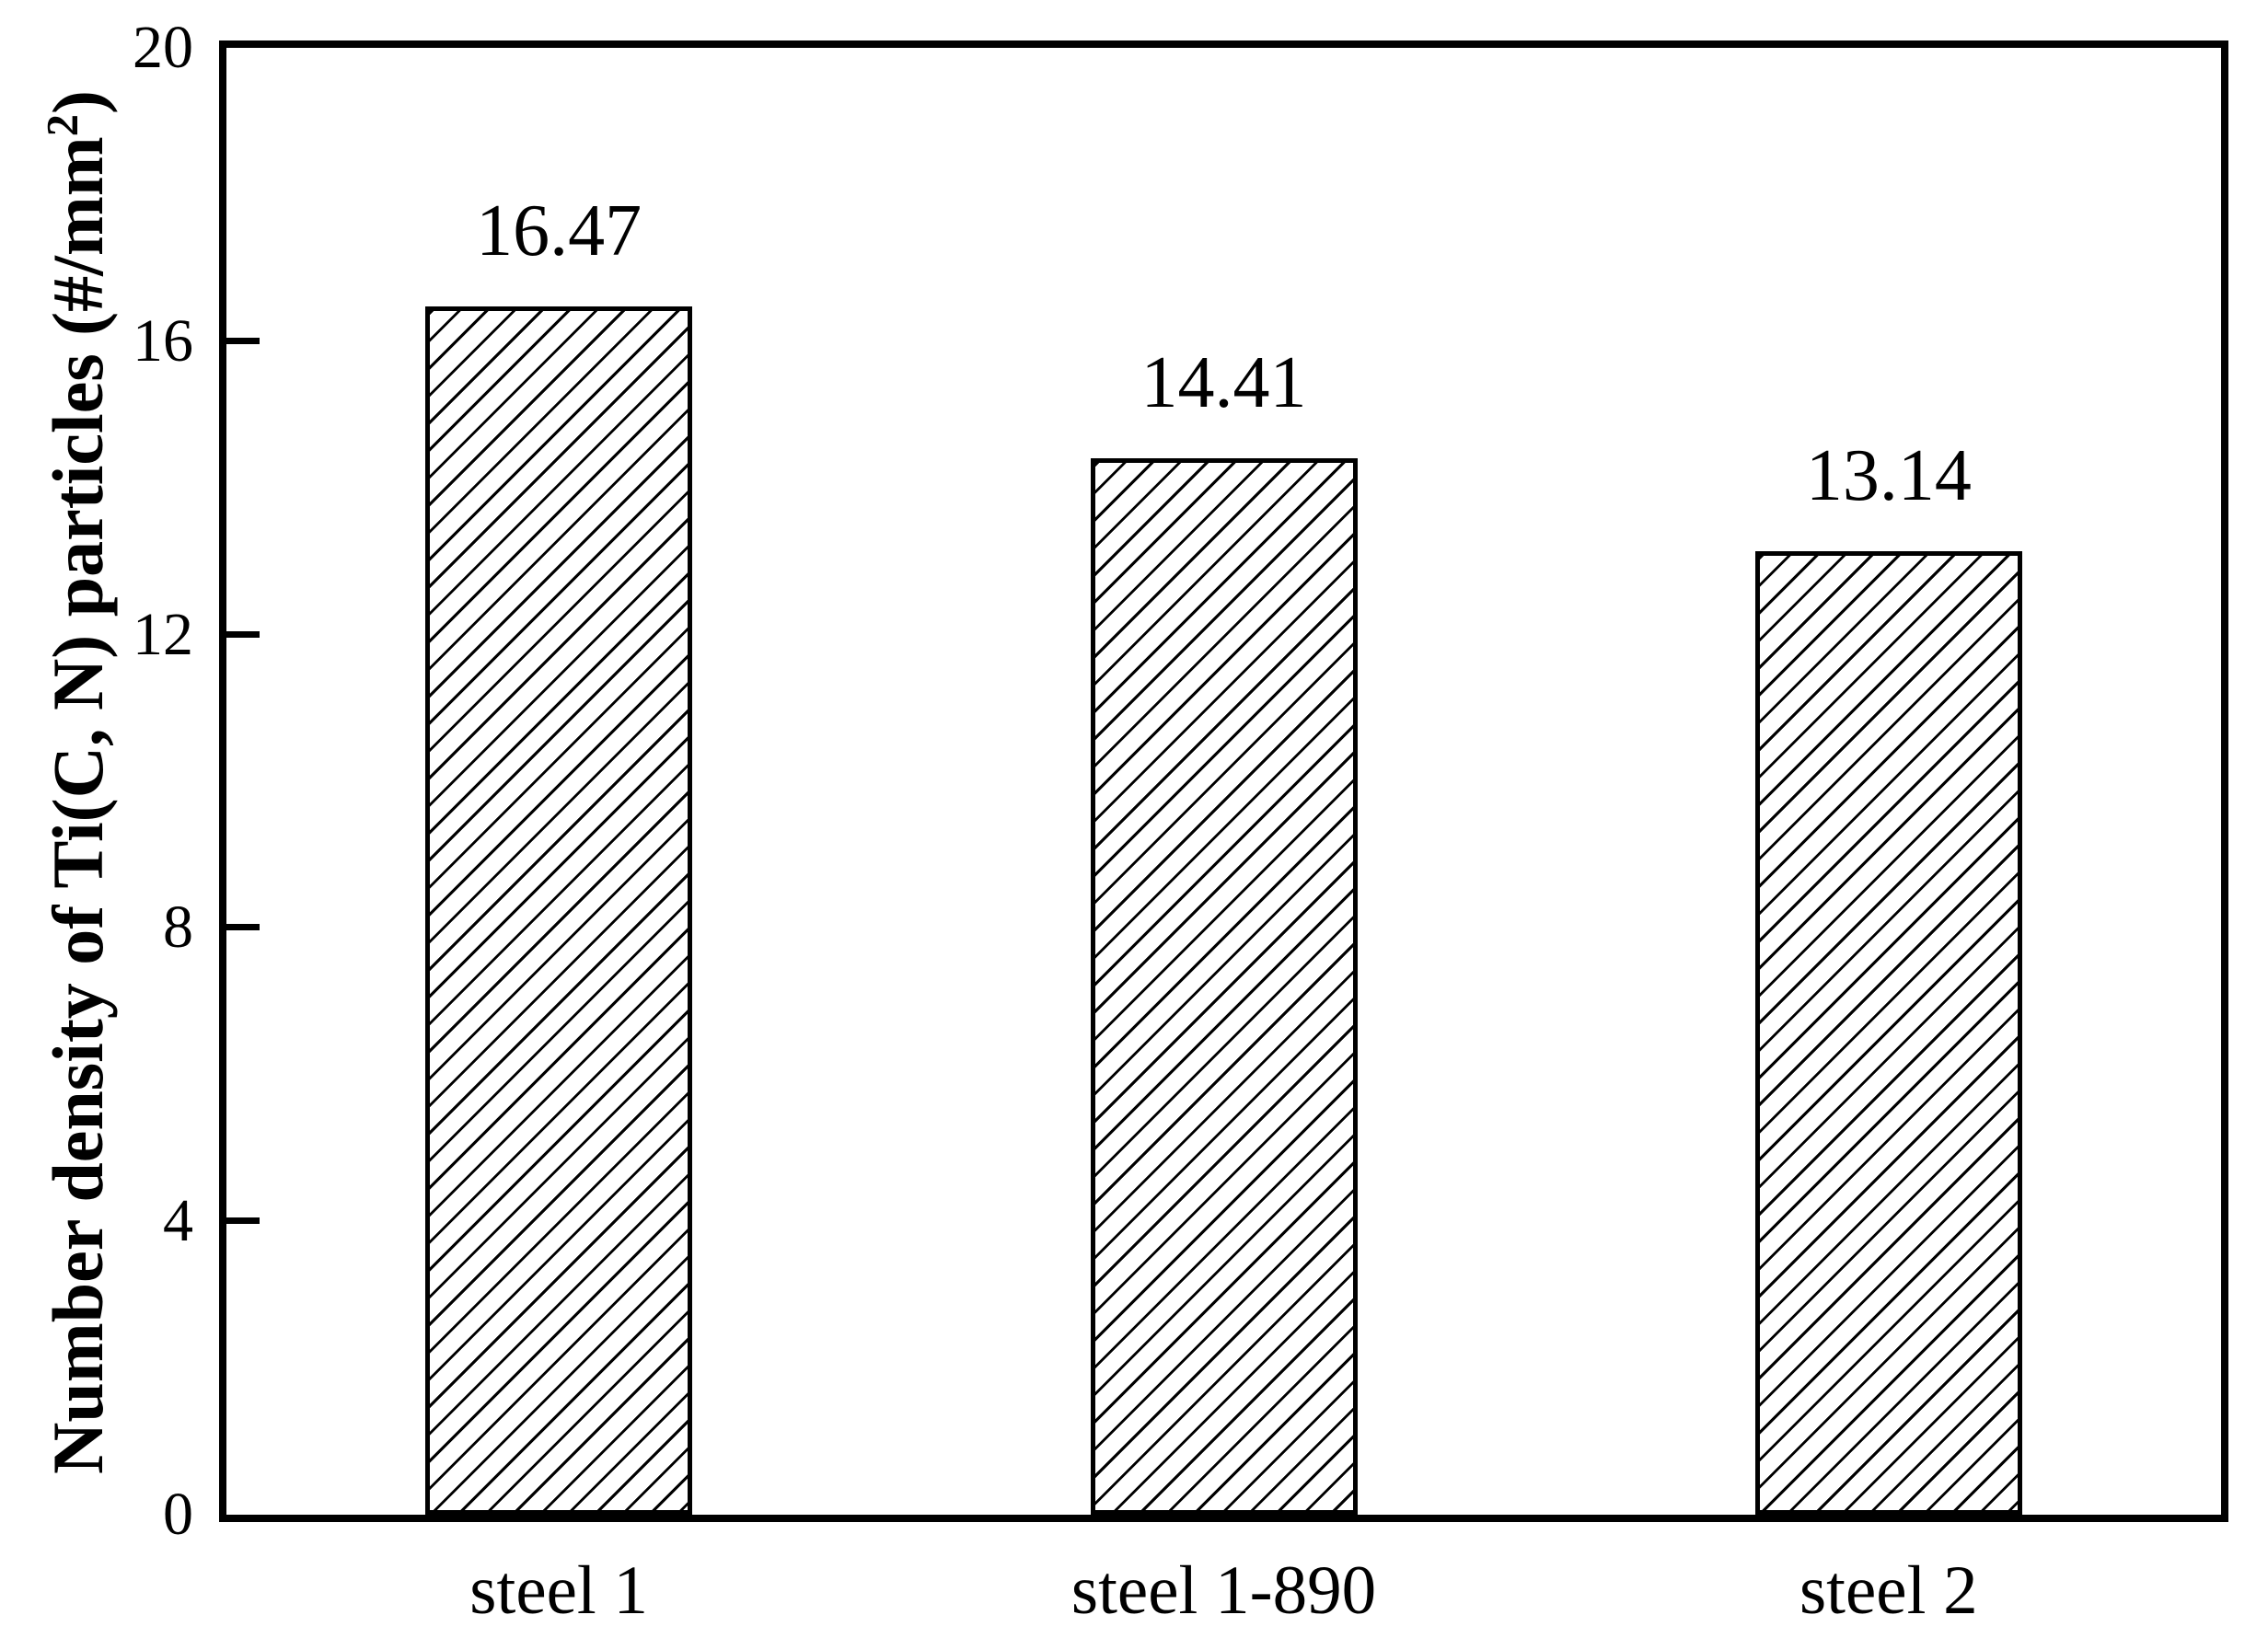  Describe the element at coordinates (178, 1221) in the screenshot. I see `y-tick-label-4: 4` at that location.